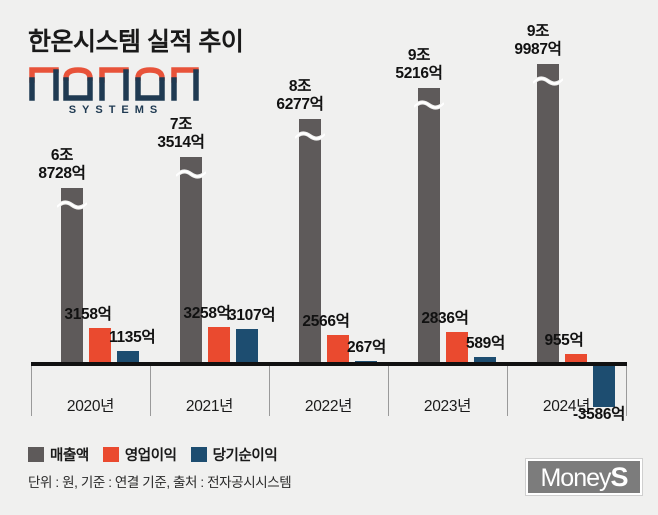 The width and height of the screenshot is (658, 515). Describe the element at coordinates (445, 318) in the screenshot. I see `bar-label-operating-profit: 2836억` at that location.